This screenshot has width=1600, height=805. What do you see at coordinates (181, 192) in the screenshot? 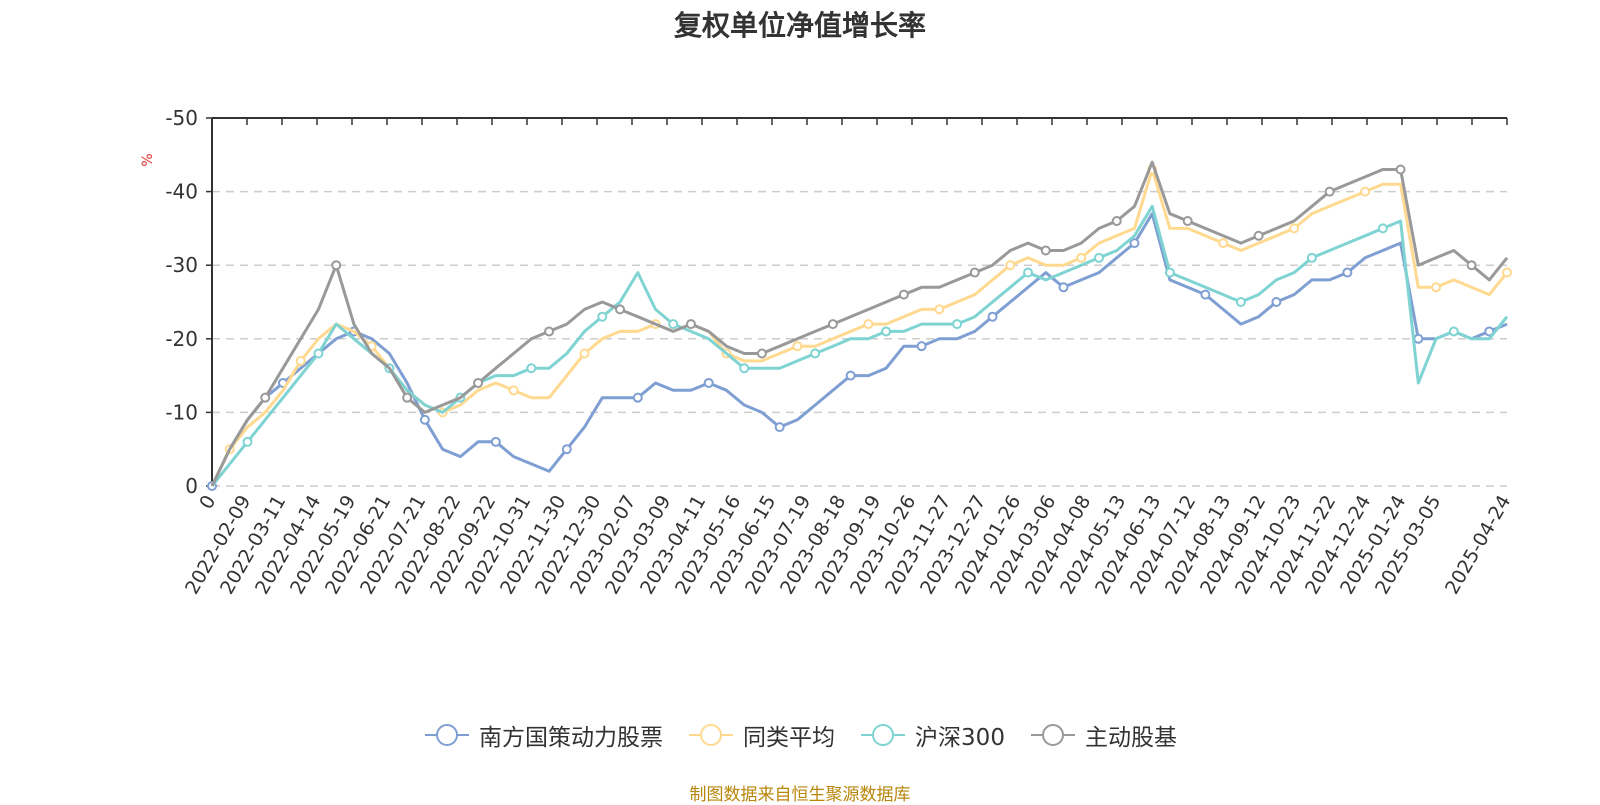
I see `y-tick-label: -40` at bounding box center [181, 192].